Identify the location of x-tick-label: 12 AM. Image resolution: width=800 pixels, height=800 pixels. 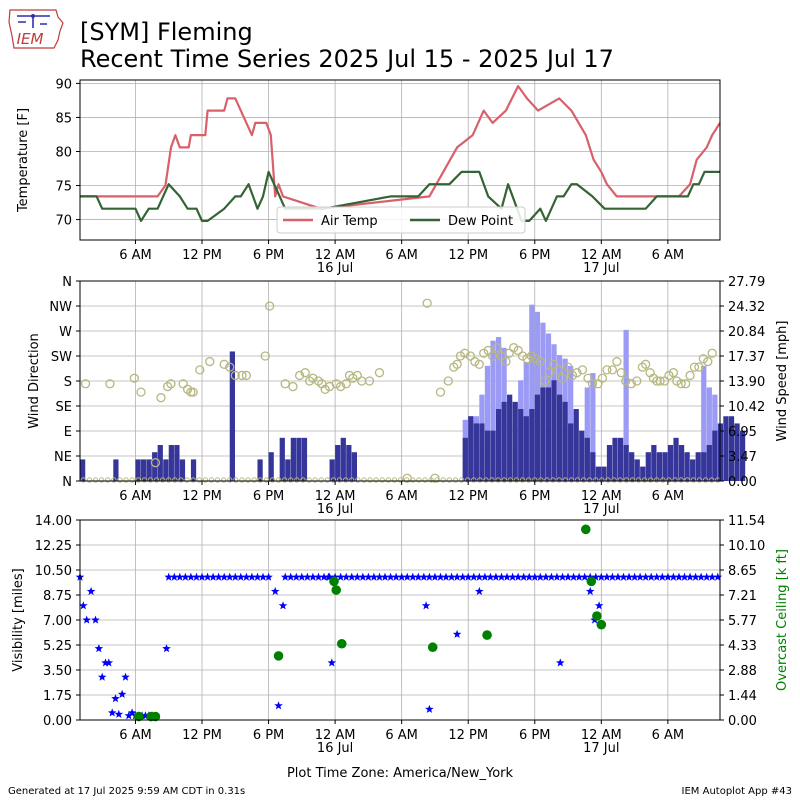
(335, 735).